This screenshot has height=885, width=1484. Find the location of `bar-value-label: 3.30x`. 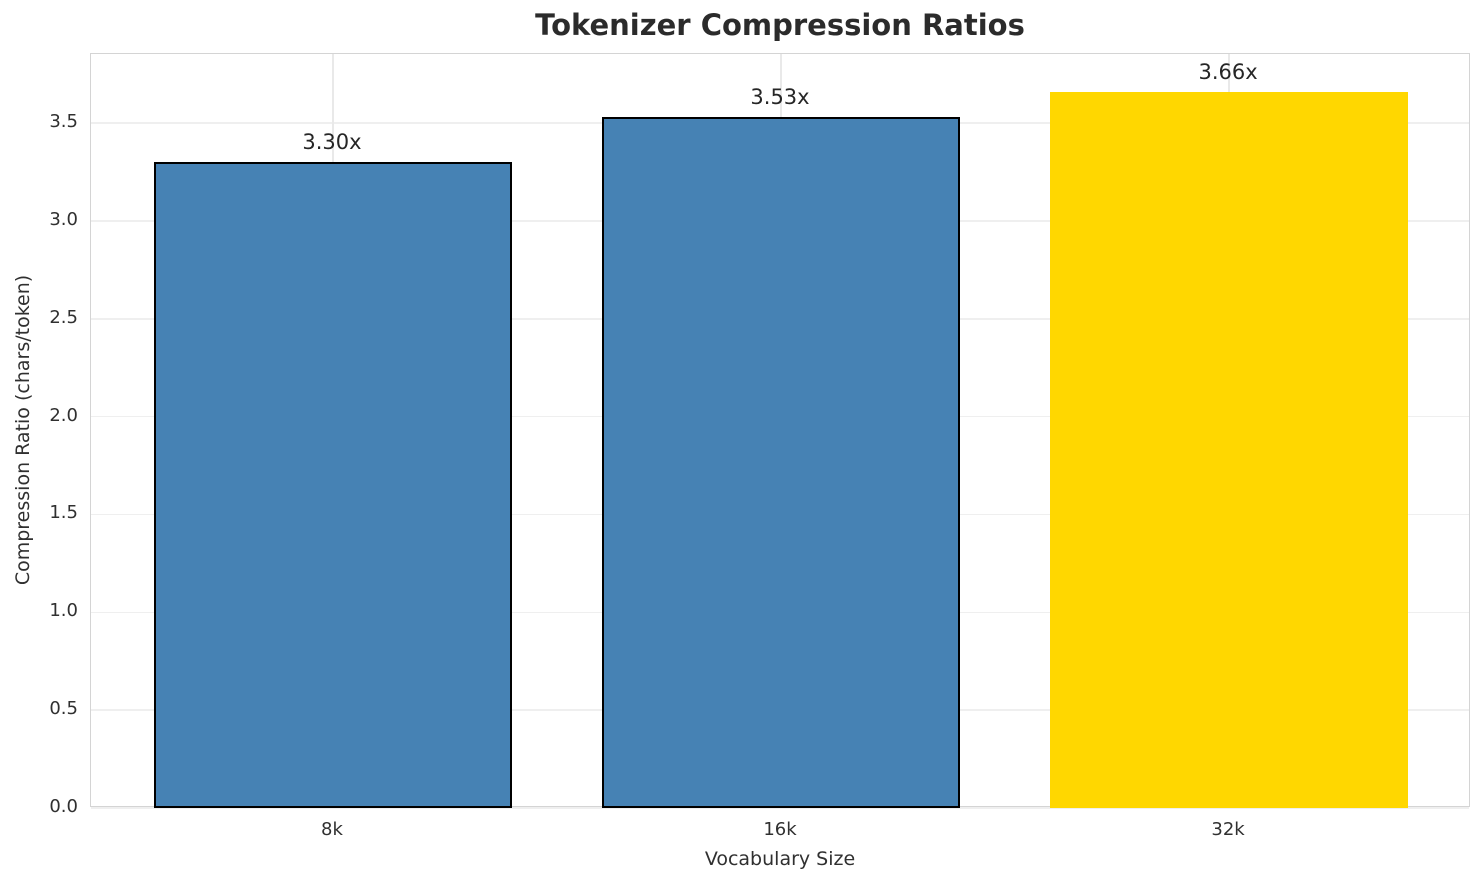

bar-value-label: 3.30x is located at coordinates (332, 142).